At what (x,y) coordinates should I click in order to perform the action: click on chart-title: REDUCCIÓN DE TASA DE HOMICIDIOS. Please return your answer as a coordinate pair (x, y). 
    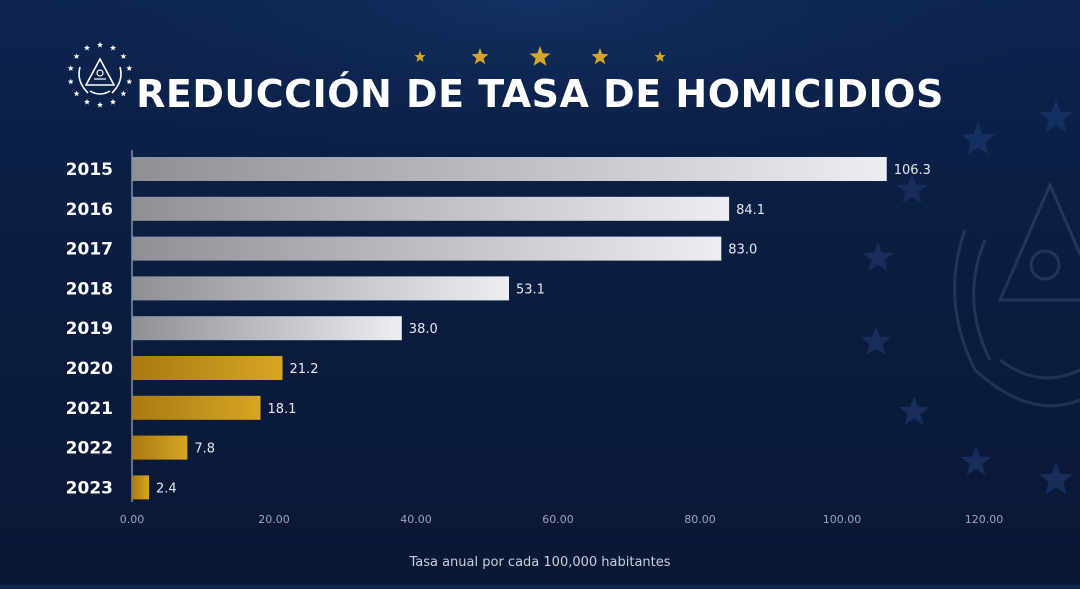
    Looking at the image, I should click on (540, 94).